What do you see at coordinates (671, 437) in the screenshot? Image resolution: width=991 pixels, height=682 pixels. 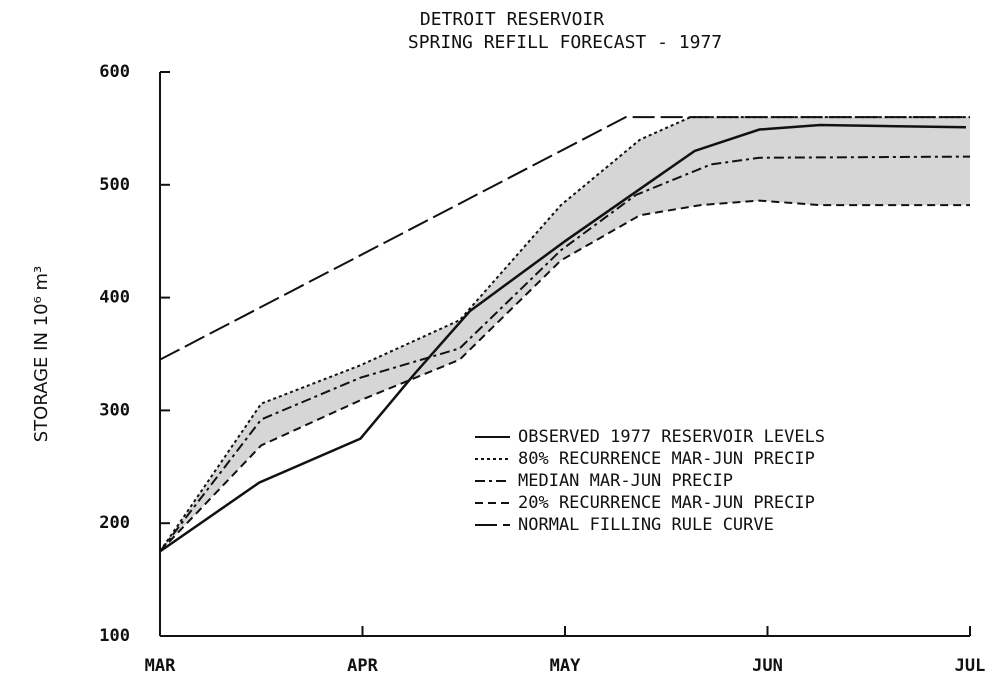 I see `legend-label: OBSERVED 1977 RESERVOIR LEVELS` at bounding box center [671, 437].